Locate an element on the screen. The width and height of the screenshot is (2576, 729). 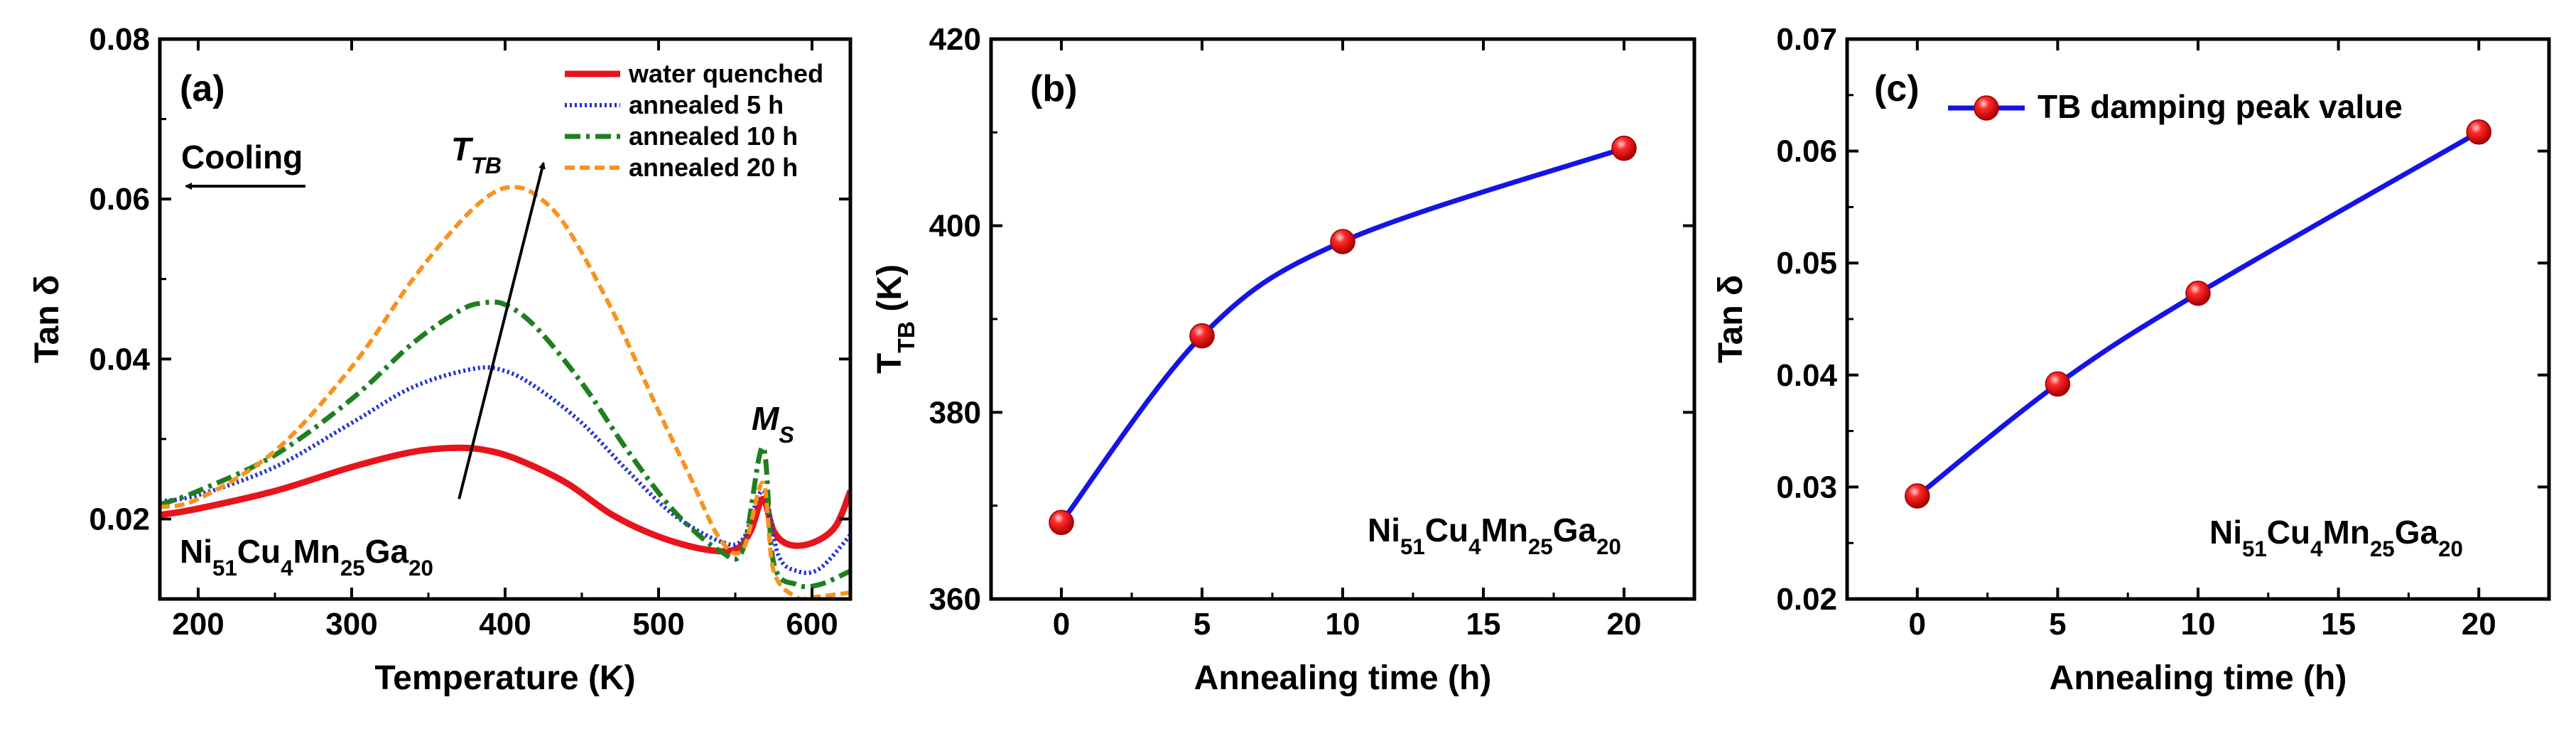
legend-marker is located at coordinates (1986, 108).